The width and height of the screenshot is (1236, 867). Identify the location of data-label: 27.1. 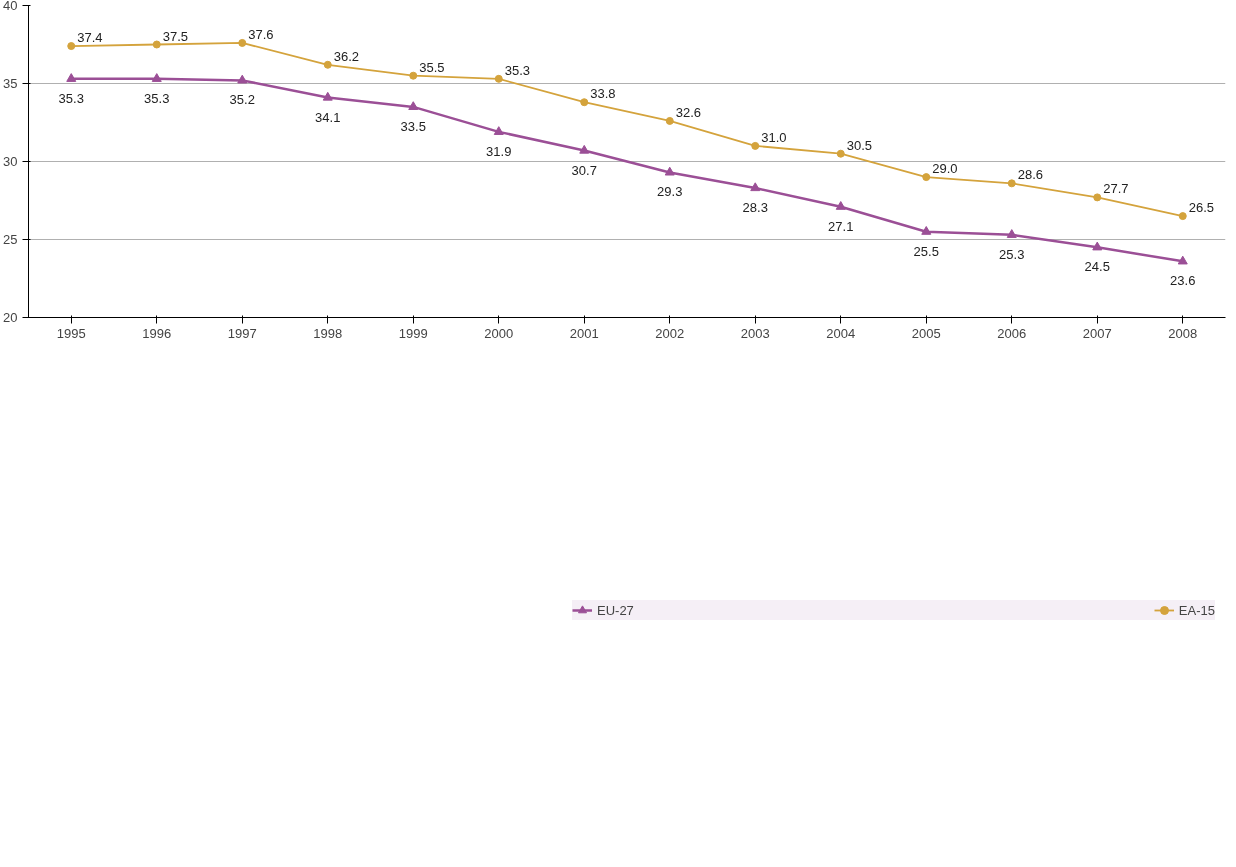
(841, 226).